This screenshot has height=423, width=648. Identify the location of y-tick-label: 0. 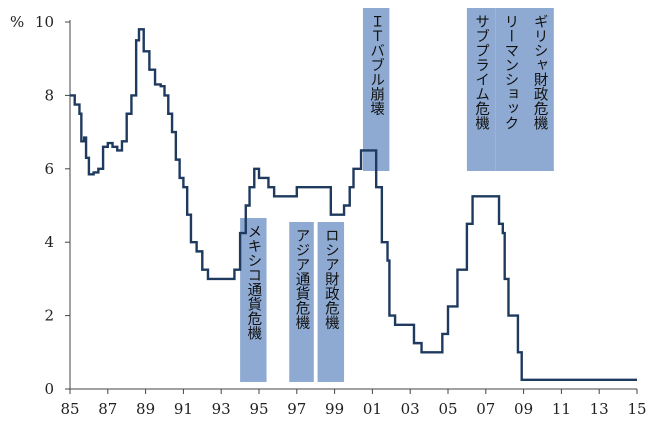
(49, 389).